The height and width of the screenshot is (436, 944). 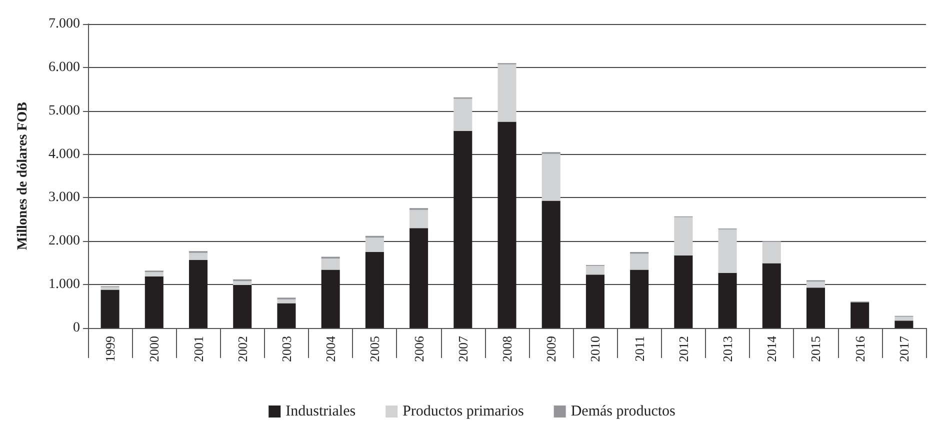 I want to click on y-tick-label: 3.000, so click(x=64, y=198).